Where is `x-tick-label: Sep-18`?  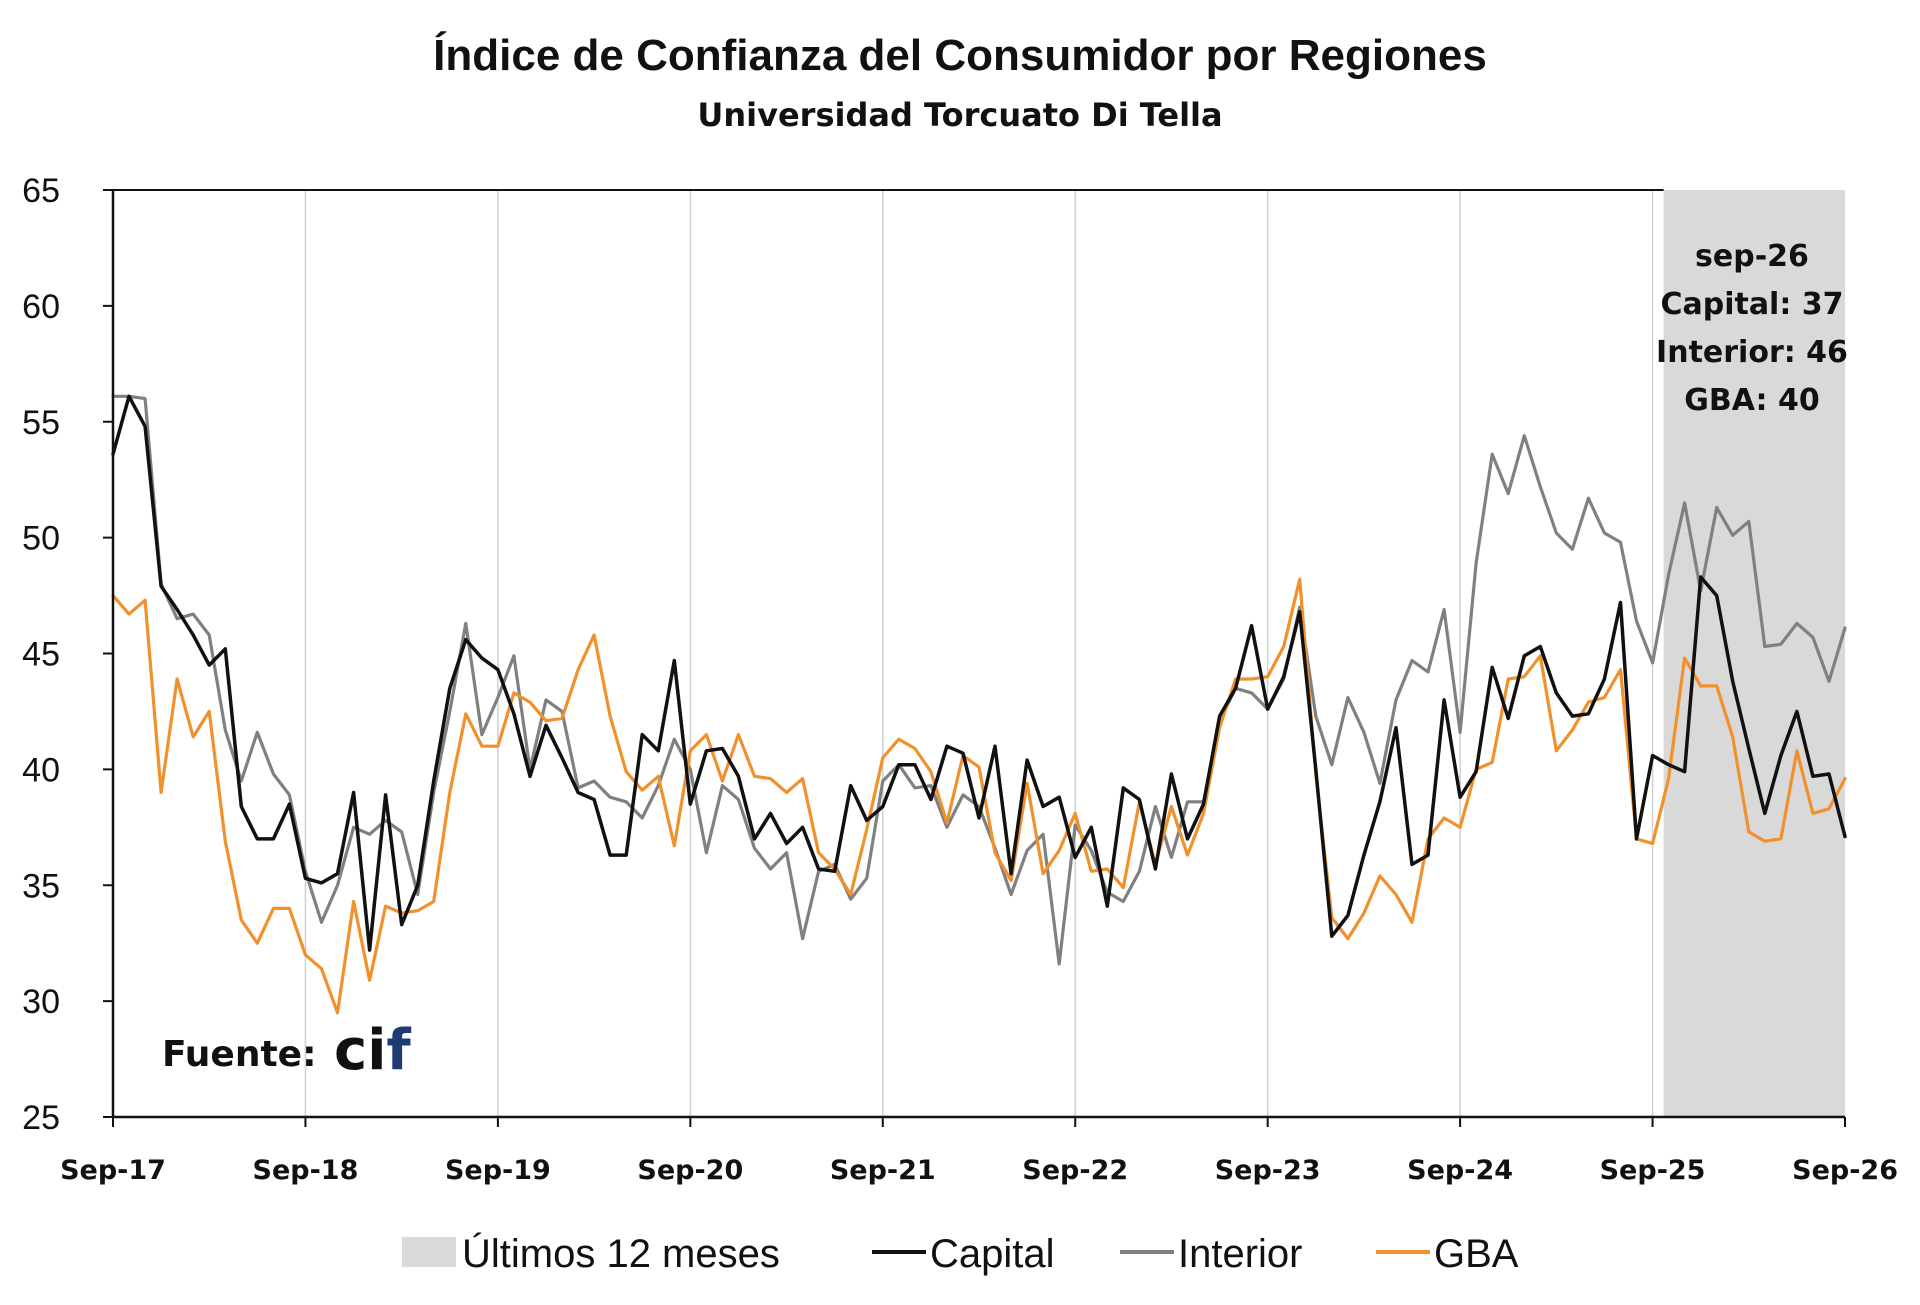
x-tick-label: Sep-18 is located at coordinates (306, 1170).